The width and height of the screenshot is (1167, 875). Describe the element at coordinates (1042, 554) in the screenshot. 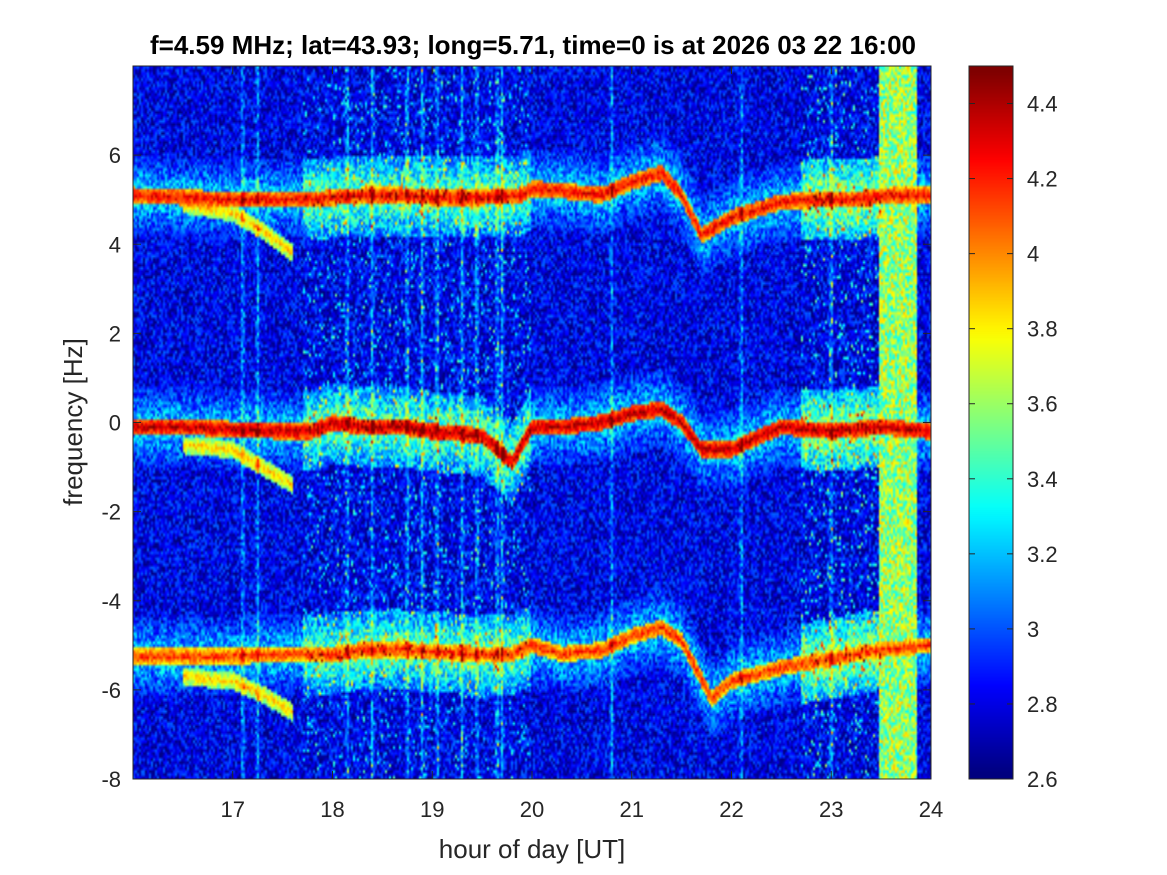

I see `colorbar-tick-label: 3.2` at that location.